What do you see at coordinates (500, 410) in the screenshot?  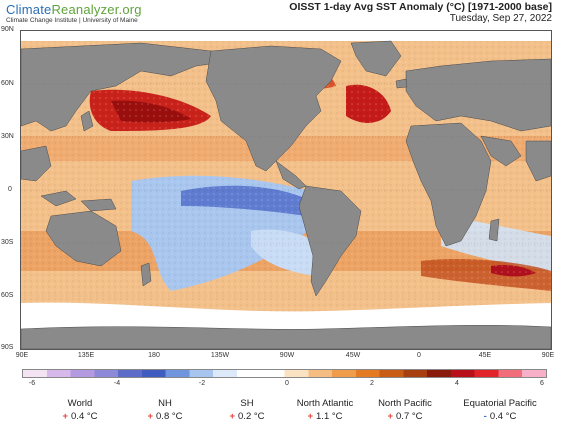 I see `stat-equatorial-pacific: Equatorial Pacific -0.4 °C` at bounding box center [500, 410].